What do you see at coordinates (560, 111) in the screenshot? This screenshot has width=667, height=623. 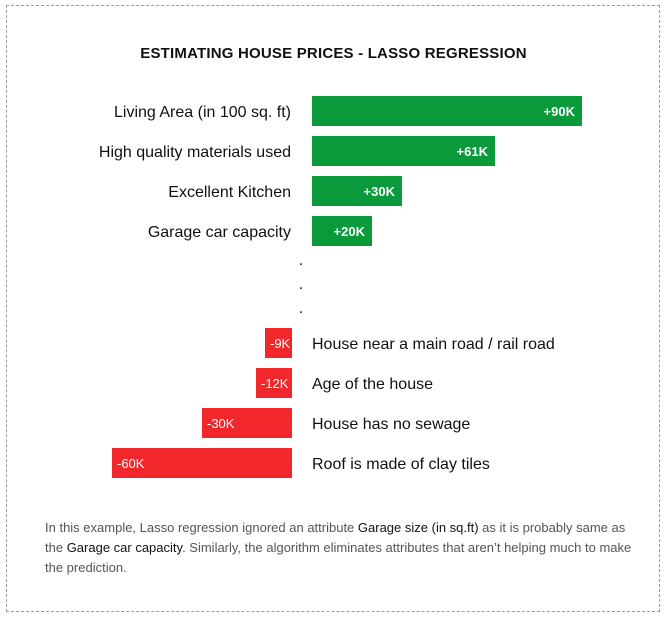 I see `bar-value-label: +90K` at bounding box center [560, 111].